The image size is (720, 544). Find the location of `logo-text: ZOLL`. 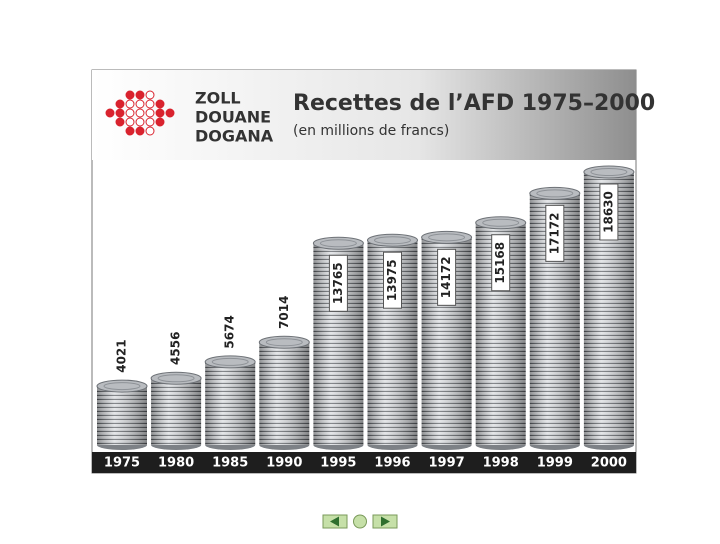

logo-text: ZOLL is located at coordinates (218, 98).